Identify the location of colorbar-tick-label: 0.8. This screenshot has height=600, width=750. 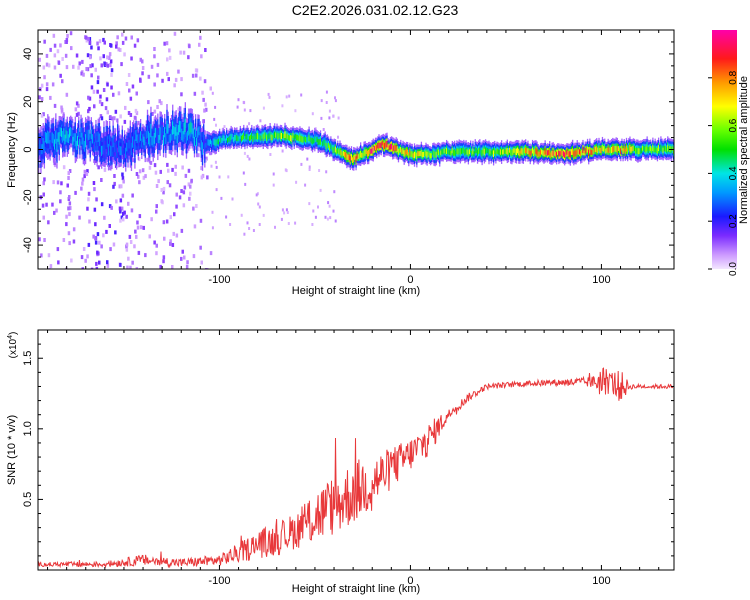
(733, 77).